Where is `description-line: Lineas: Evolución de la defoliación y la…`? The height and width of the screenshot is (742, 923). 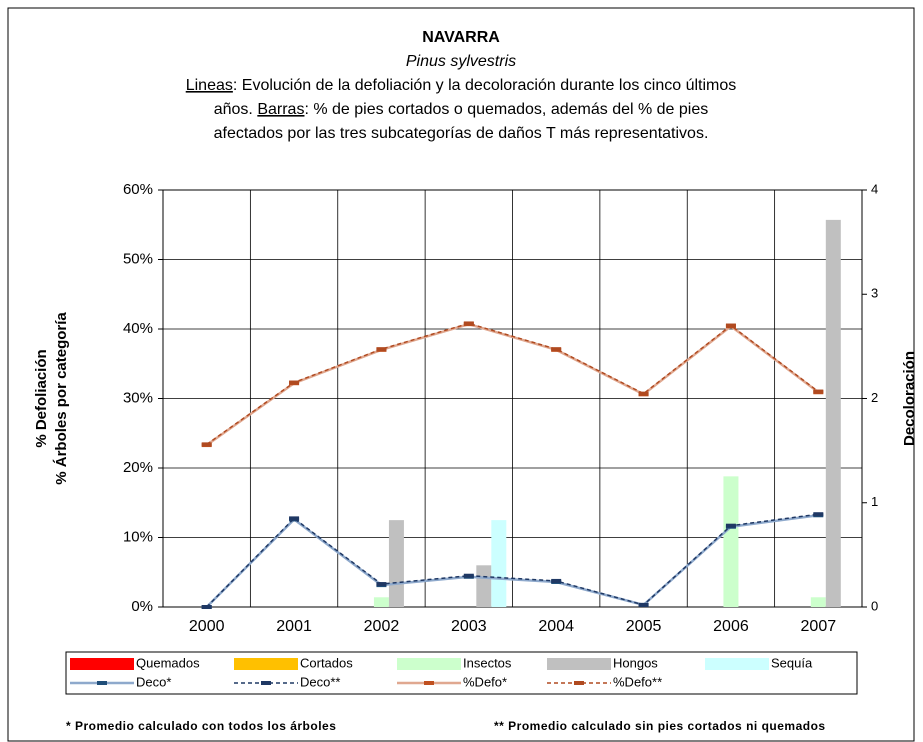 description-line: Lineas: Evolución de la defoliación y la… is located at coordinates (461, 85).